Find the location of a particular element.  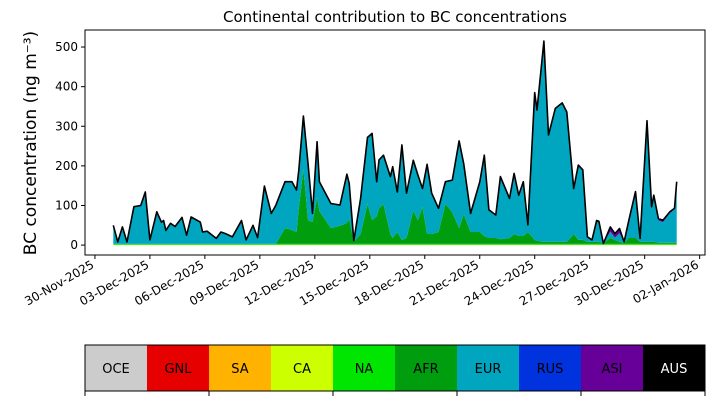

colorbar-label-gnl: GNL is located at coordinates (178, 369).